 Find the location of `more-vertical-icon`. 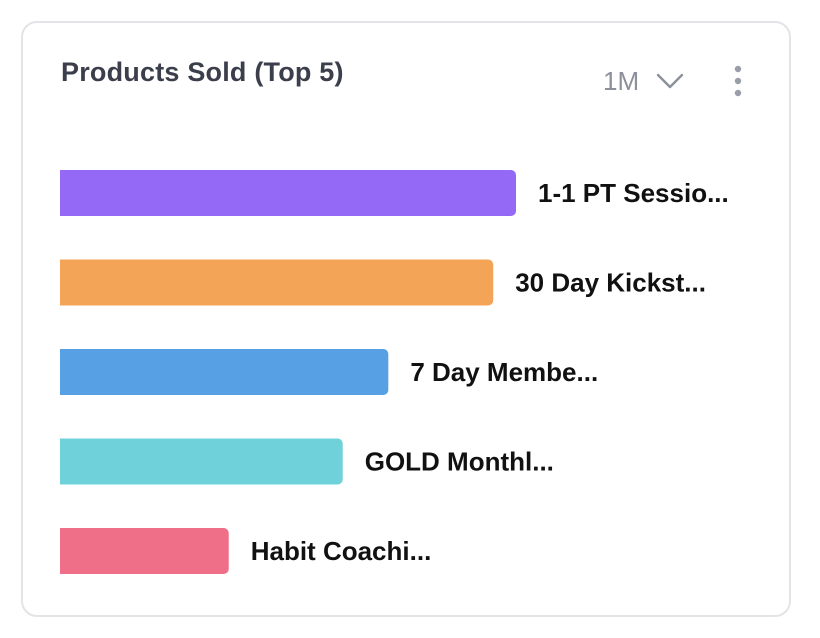

more-vertical-icon is located at coordinates (738, 81).